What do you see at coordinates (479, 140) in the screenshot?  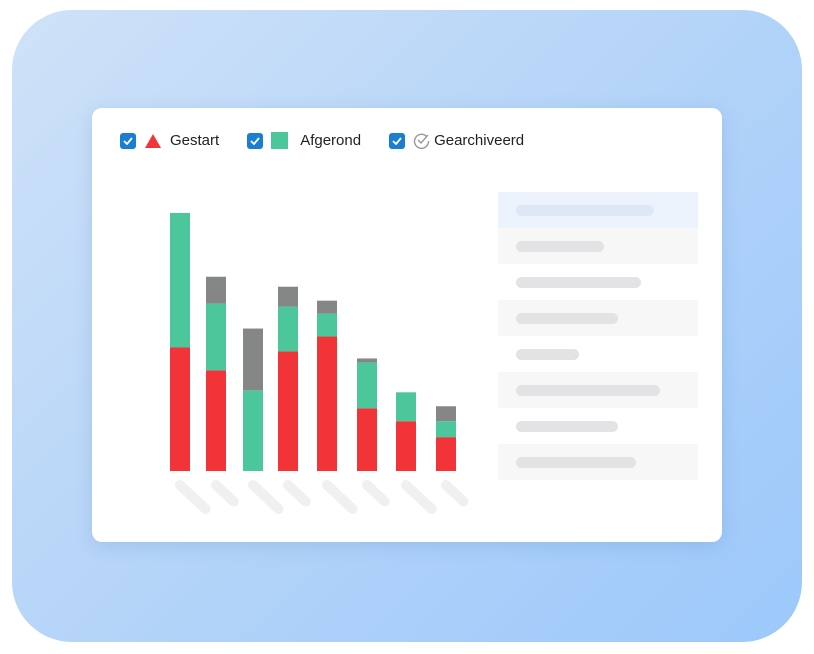 I see `legend-label: Gearchiveerd` at bounding box center [479, 140].